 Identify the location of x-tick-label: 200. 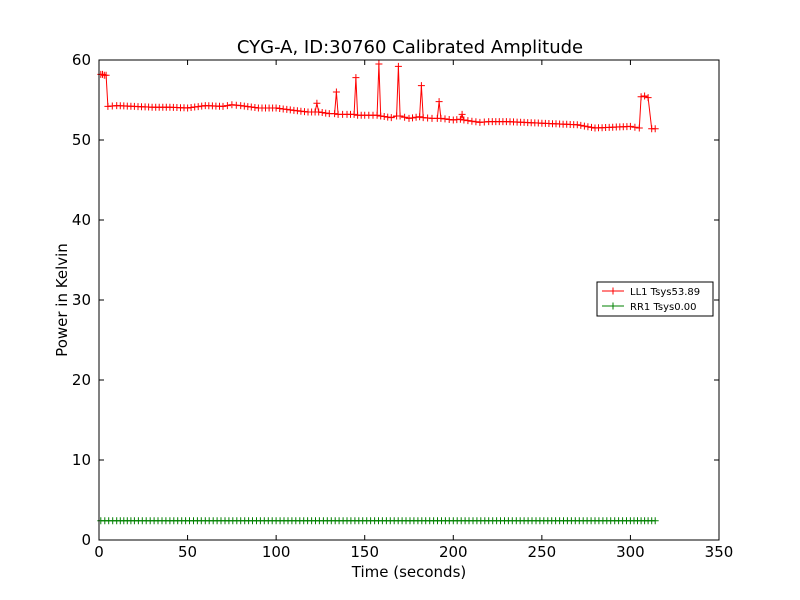
(453, 552).